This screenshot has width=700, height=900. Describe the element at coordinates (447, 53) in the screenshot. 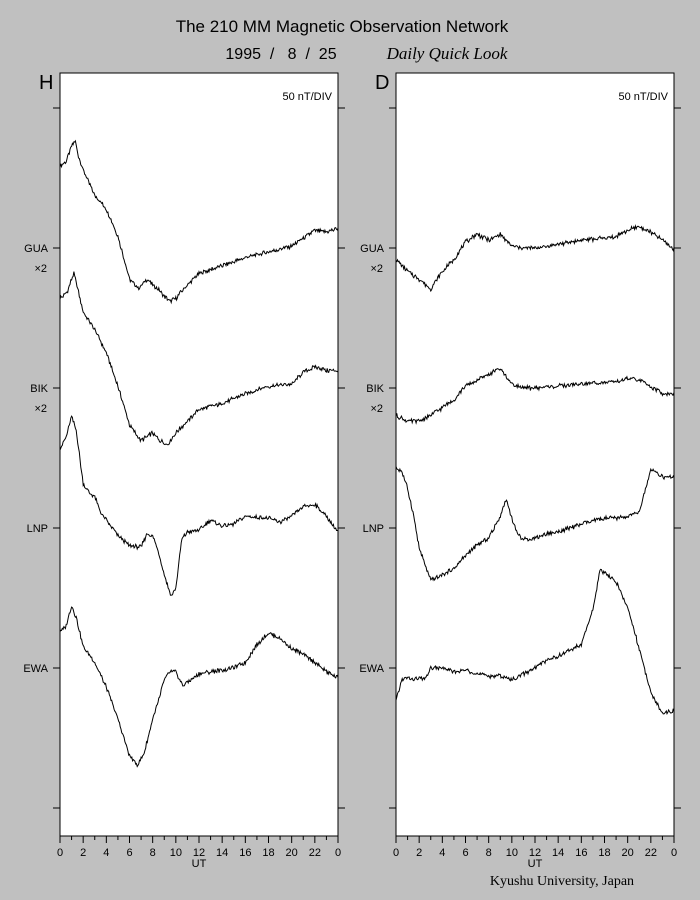

I see `quicklook-label: Daily Quick Look` at that location.